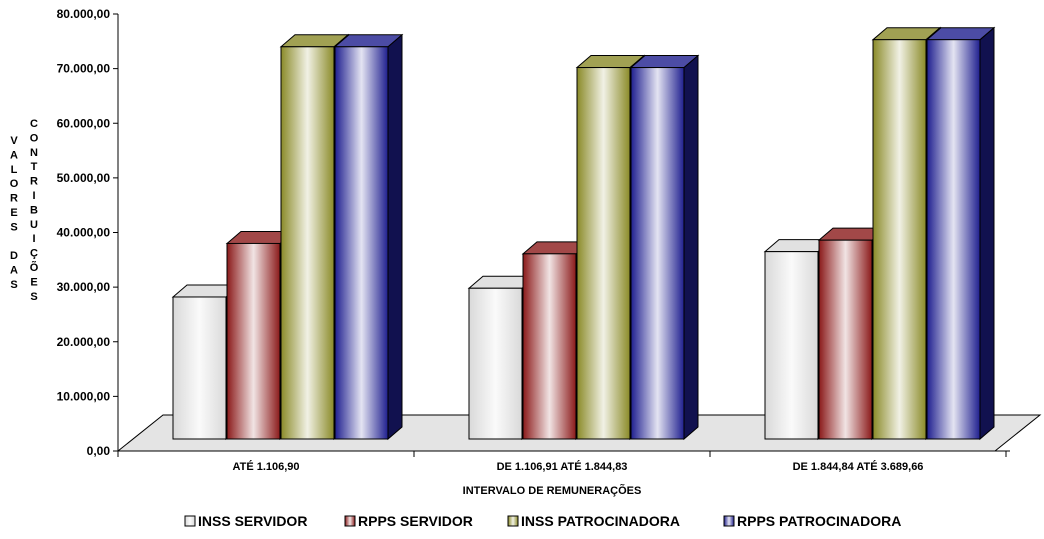  I want to click on y-title-letter: B, so click(34, 210).